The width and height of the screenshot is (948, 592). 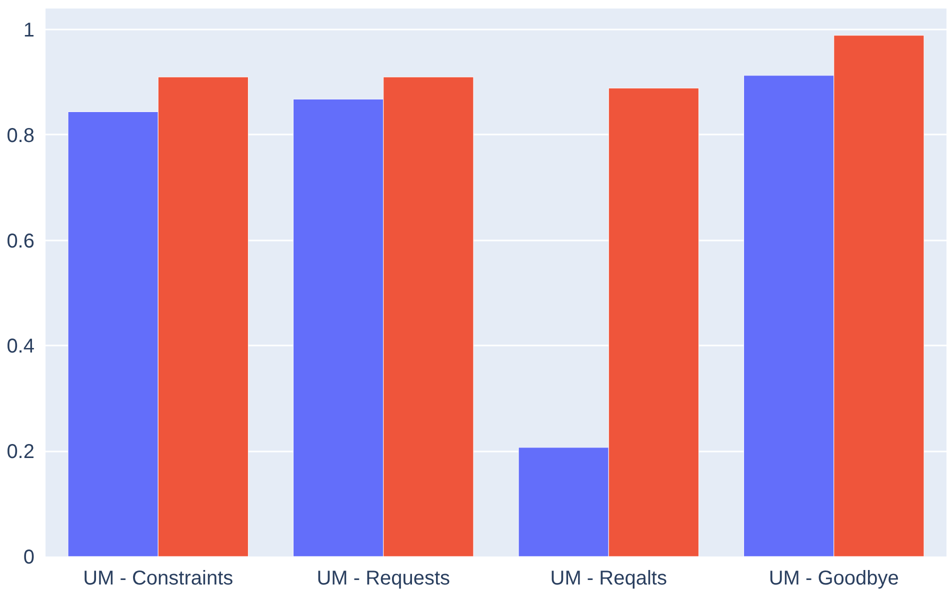 I want to click on y-tick-label: 0.4, so click(x=20, y=347).